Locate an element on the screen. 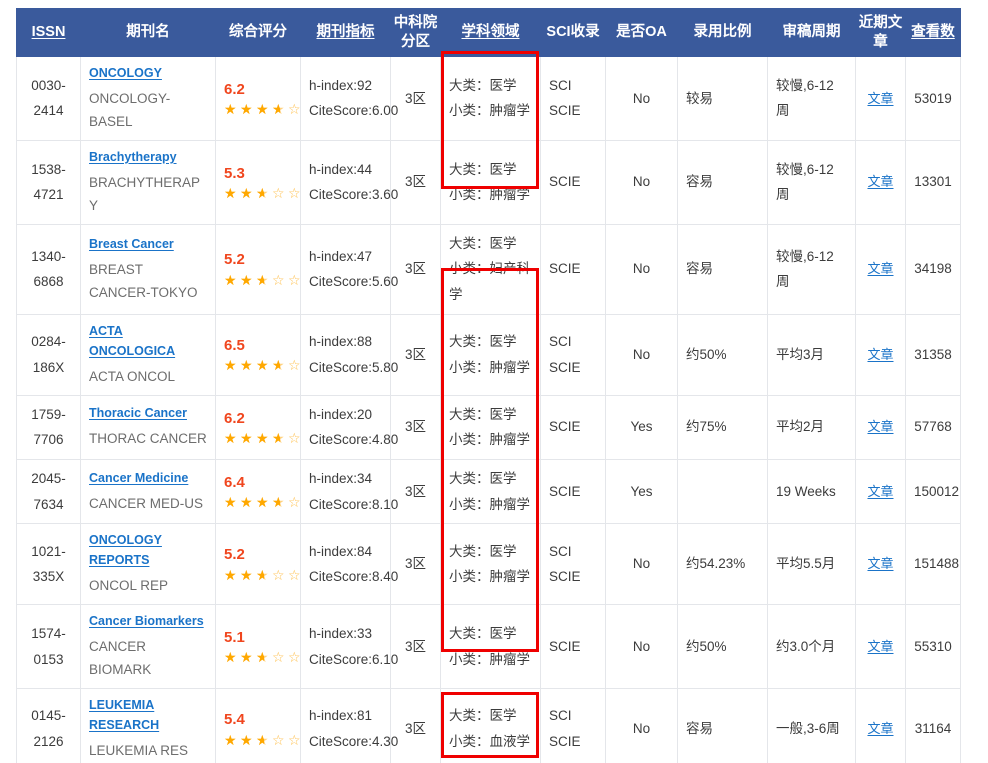  cell-journal-metrics: h-index:20 CiteScore:4.80 is located at coordinates (349, 427).